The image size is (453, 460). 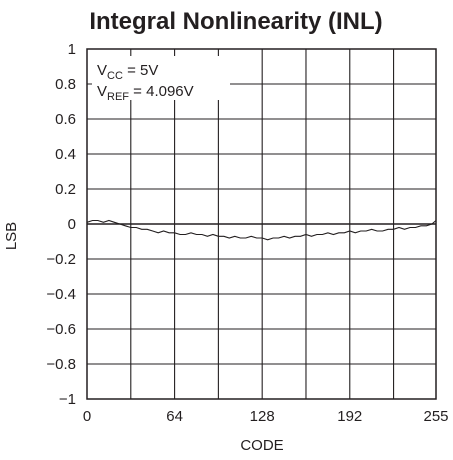 I want to click on y-tick-label: −0.4, so click(x=61, y=294).